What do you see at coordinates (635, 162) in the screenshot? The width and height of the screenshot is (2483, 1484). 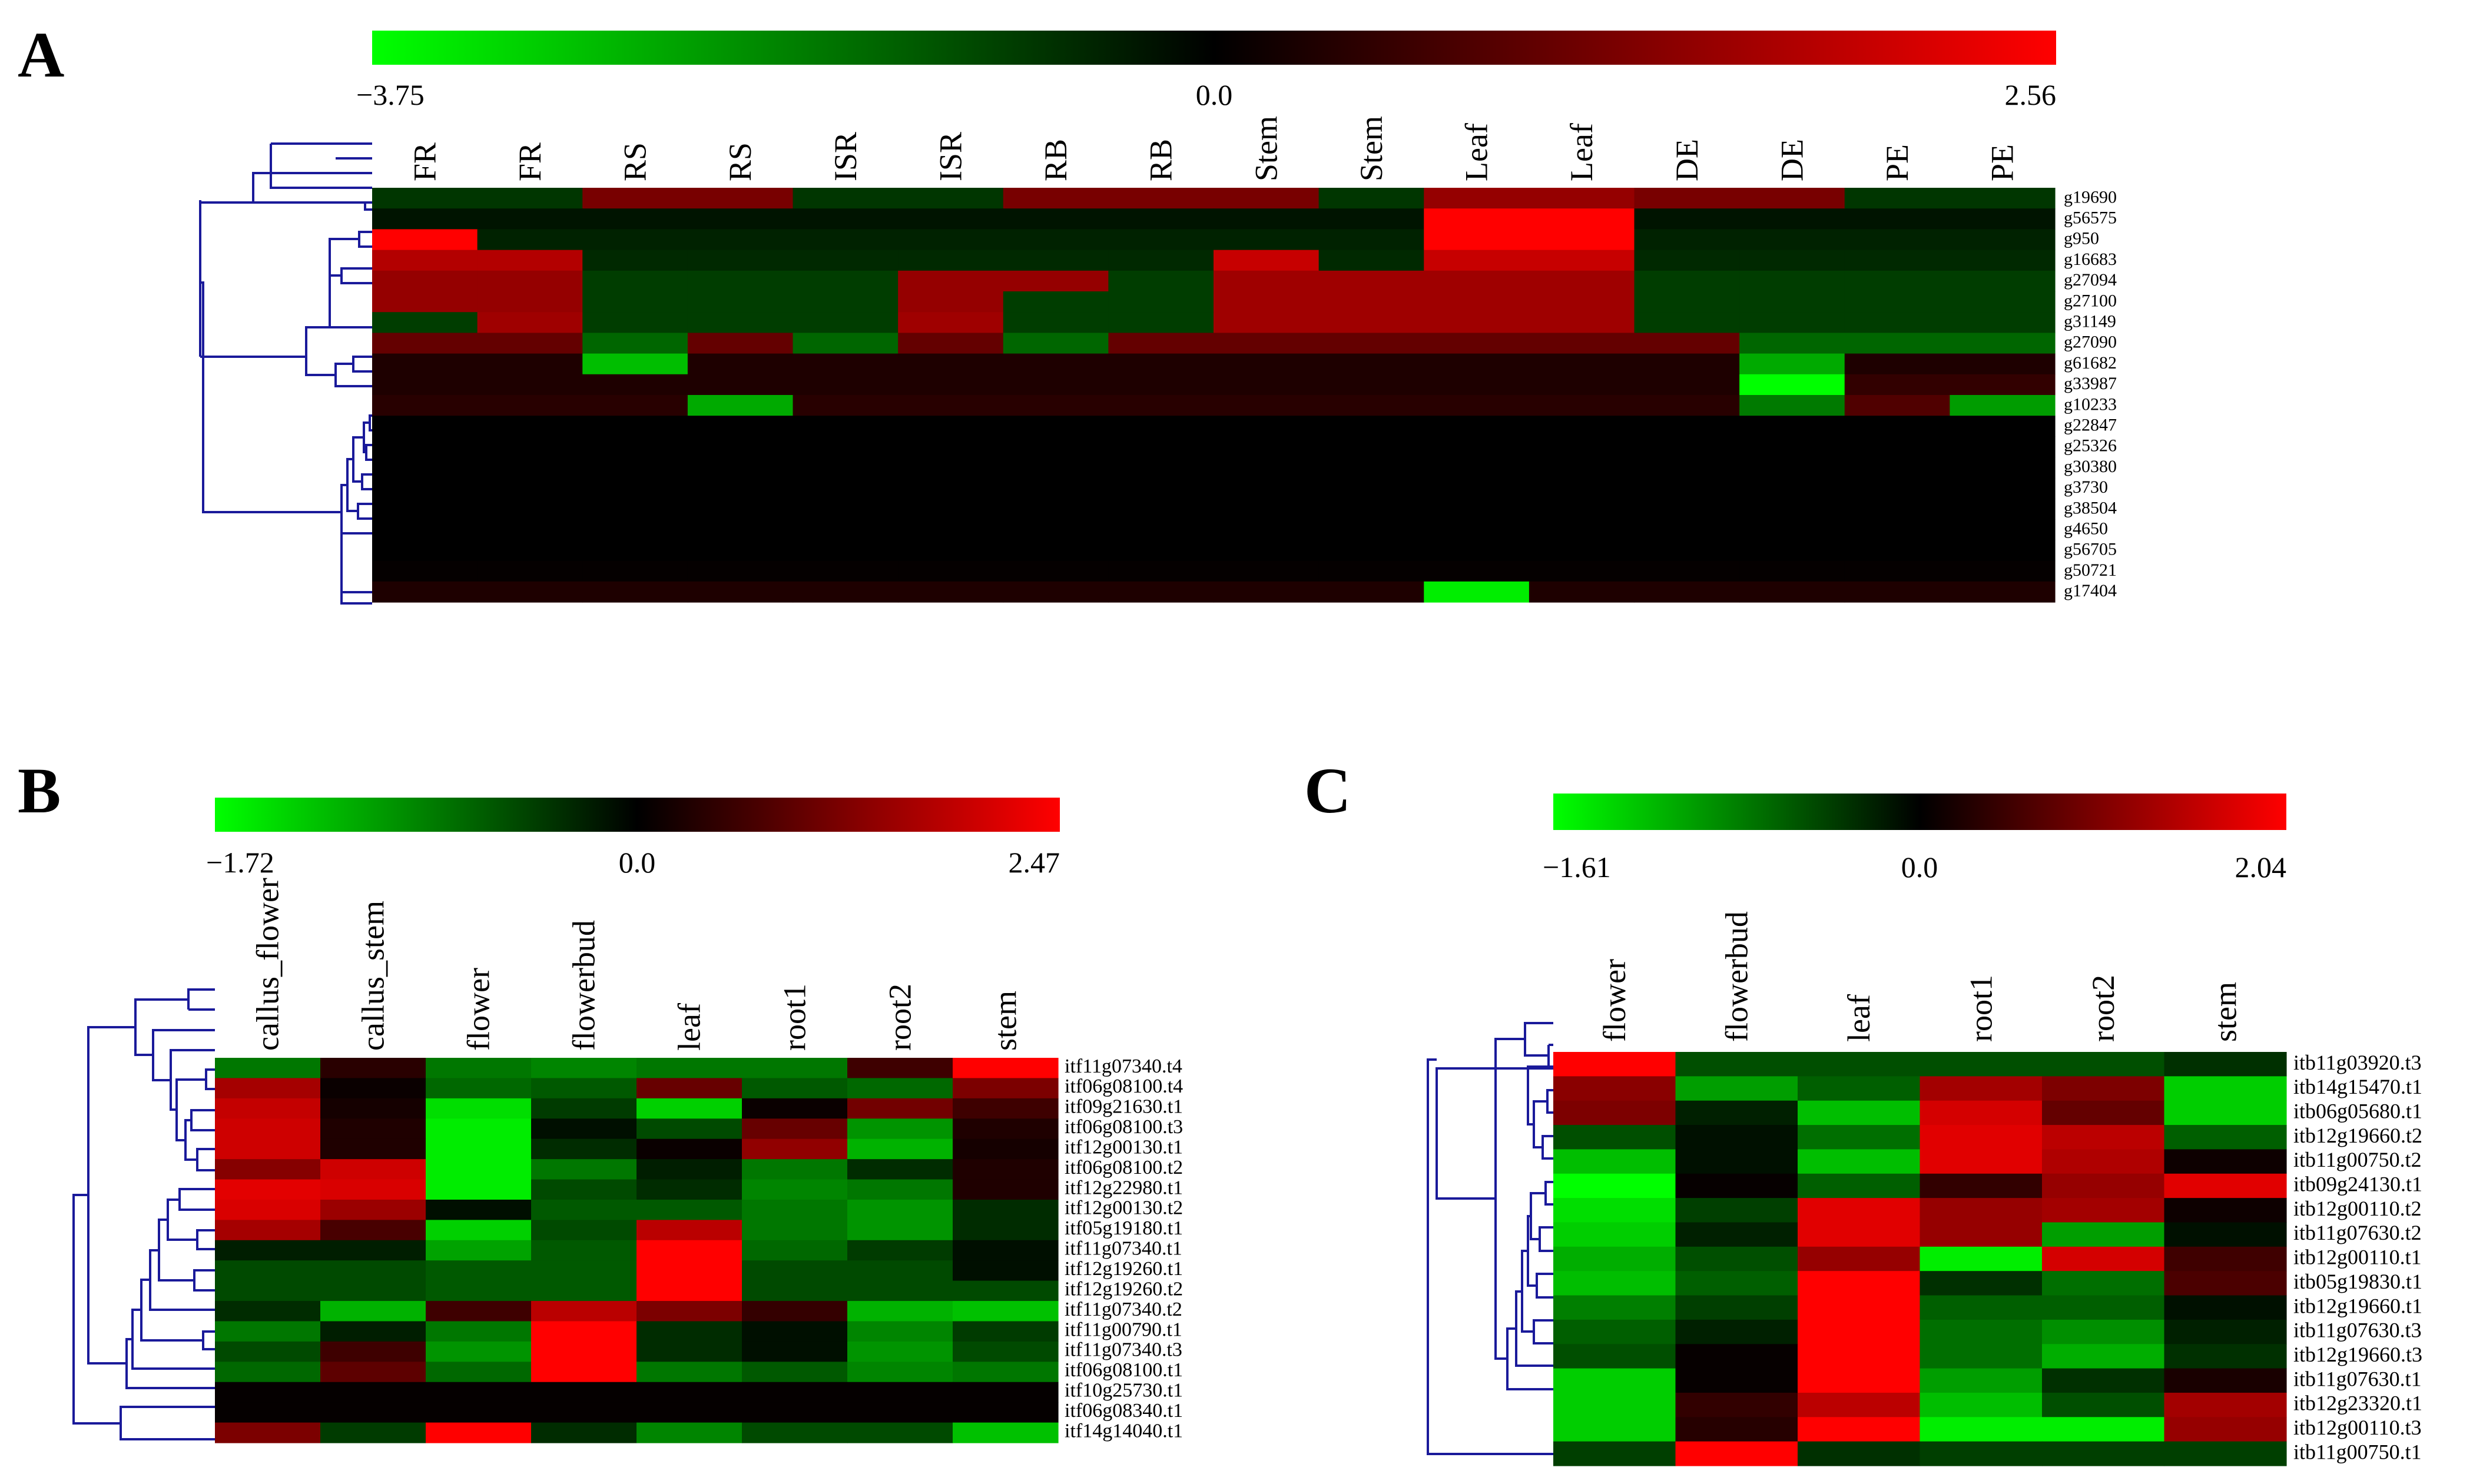 I see `panel-a-column-label: RS` at bounding box center [635, 162].